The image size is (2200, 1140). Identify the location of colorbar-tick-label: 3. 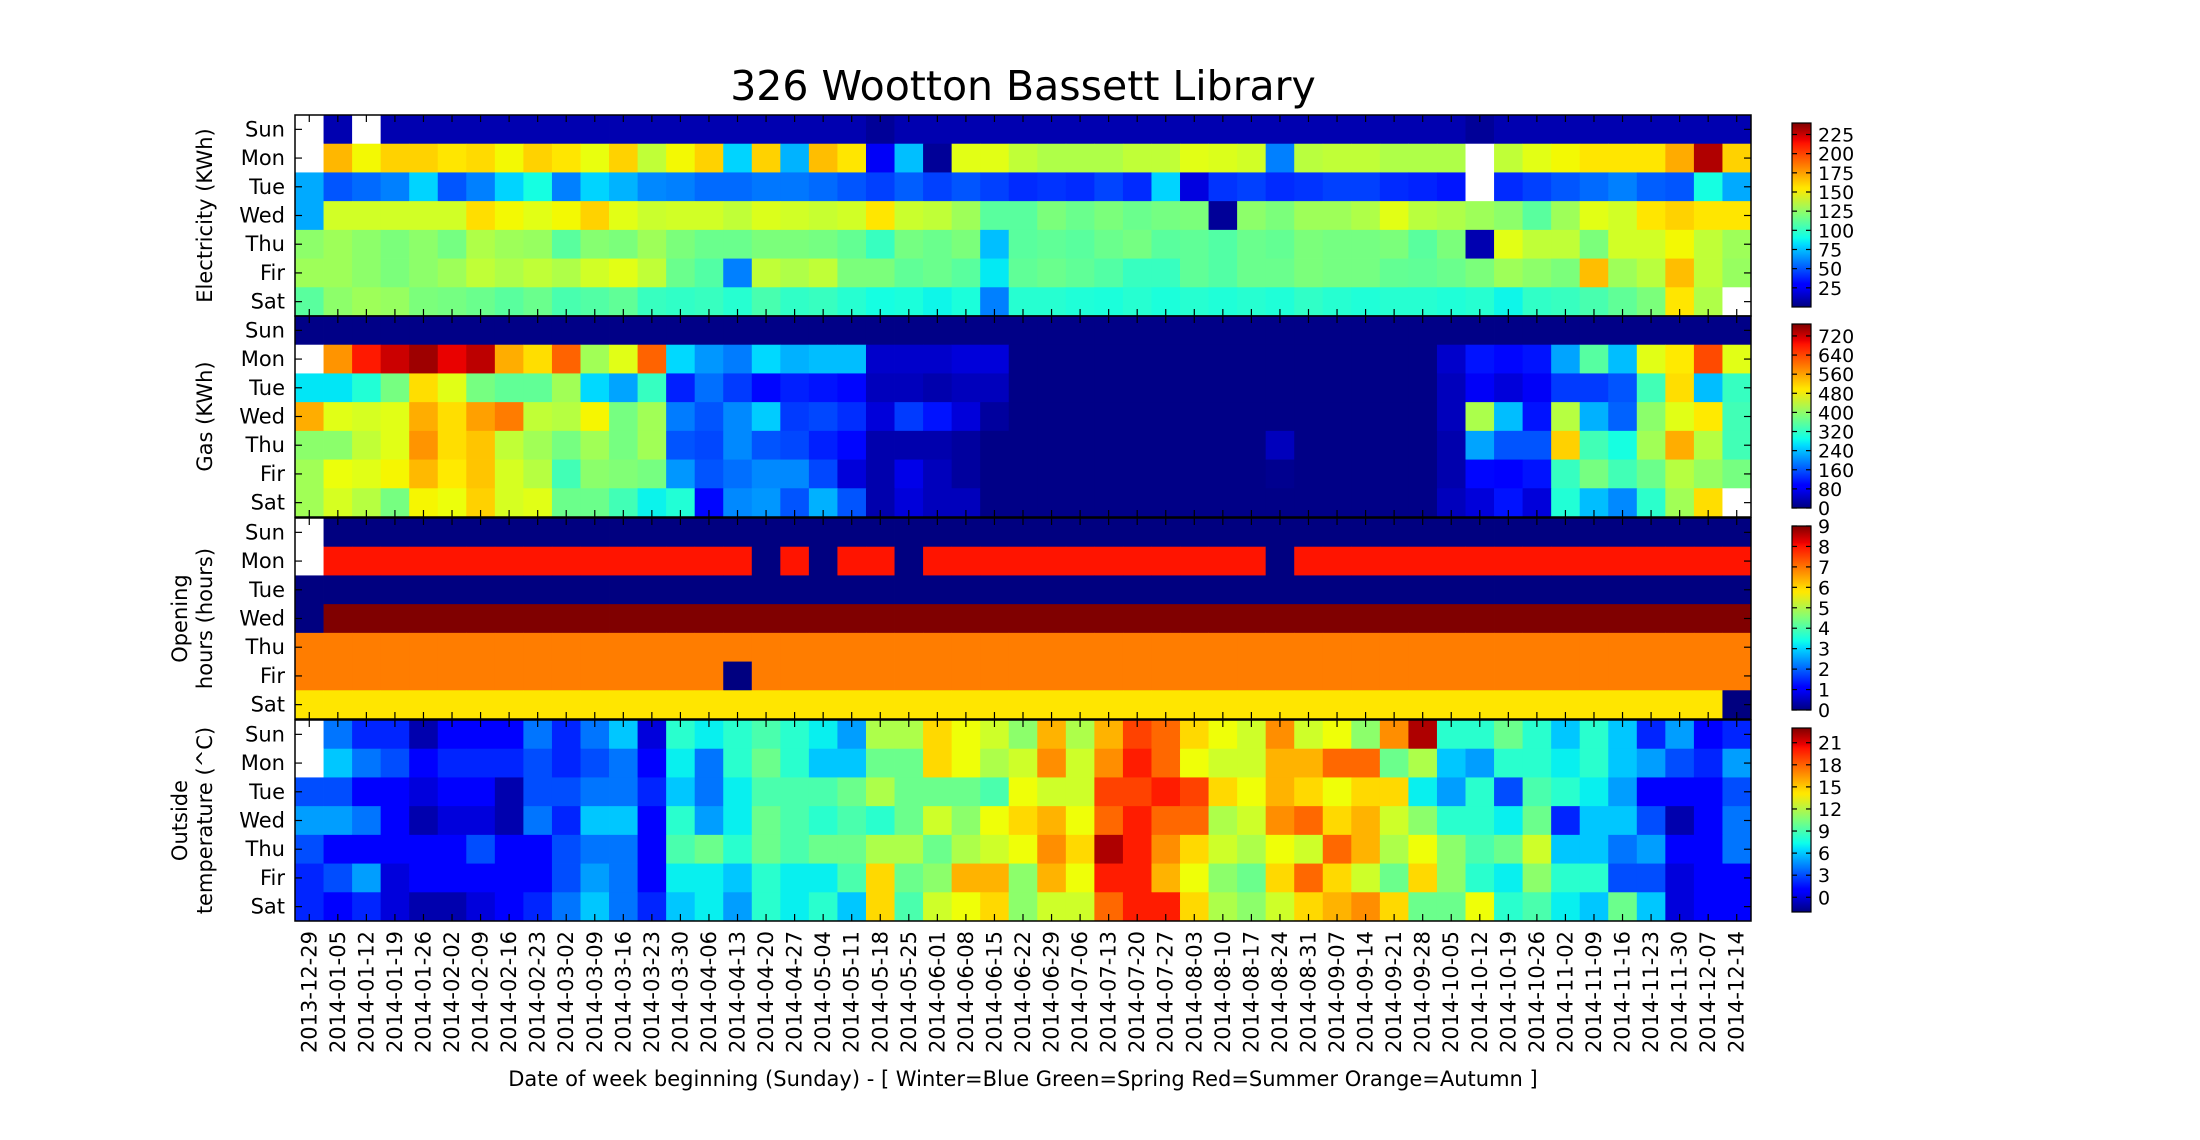
(1824, 876).